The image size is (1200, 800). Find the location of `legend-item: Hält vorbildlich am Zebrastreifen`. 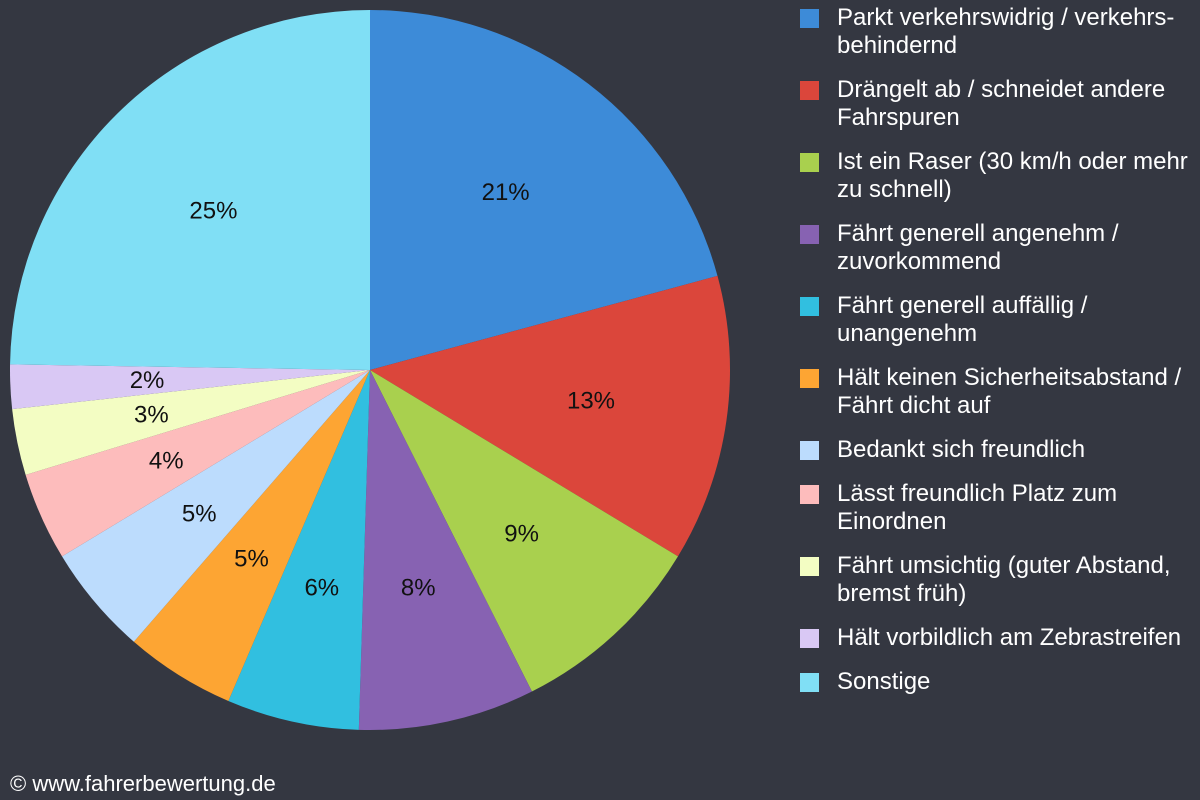

legend-item: Hält vorbildlich am Zebrastreifen is located at coordinates (997, 638).